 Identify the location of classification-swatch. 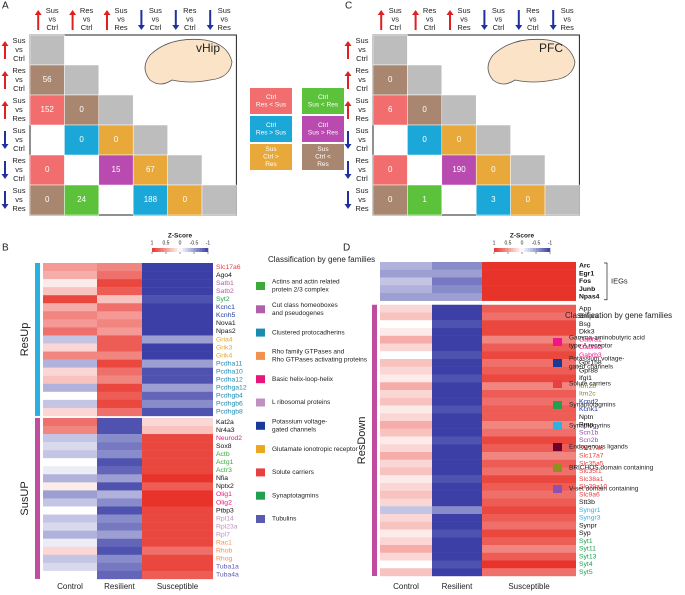
(557, 426).